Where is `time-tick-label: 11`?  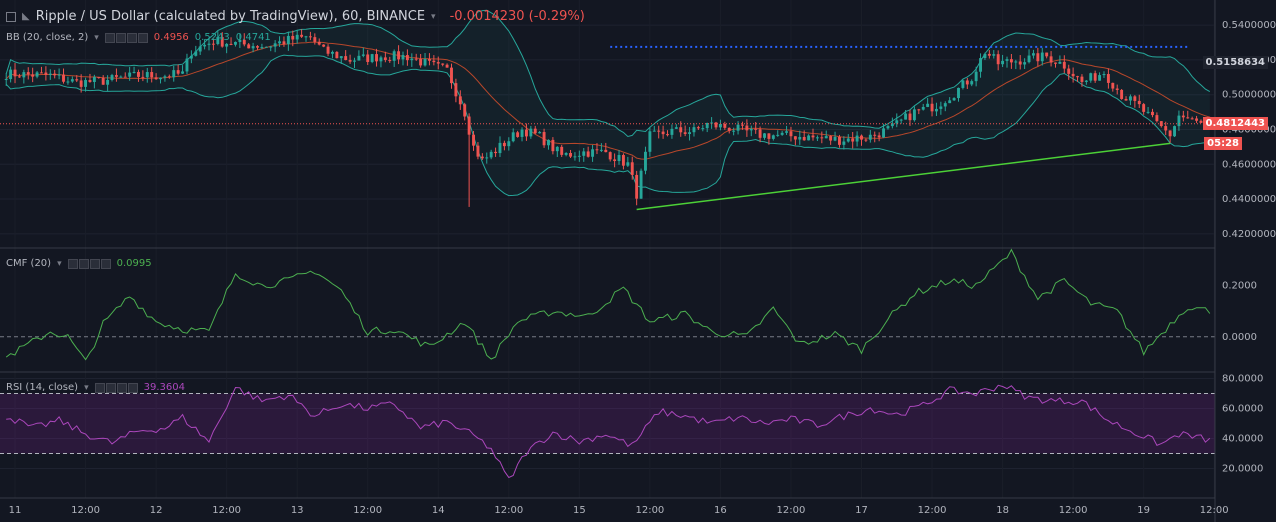 time-tick-label: 11 is located at coordinates (15, 510).